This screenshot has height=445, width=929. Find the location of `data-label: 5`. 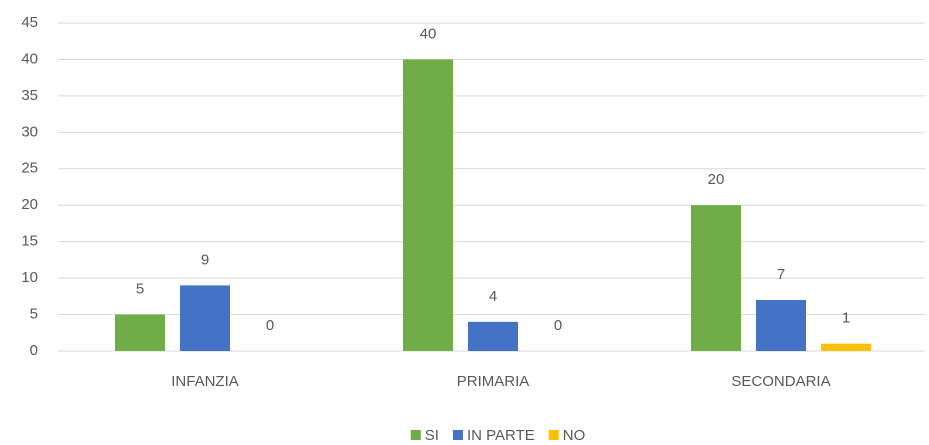

data-label: 5 is located at coordinates (140, 289).